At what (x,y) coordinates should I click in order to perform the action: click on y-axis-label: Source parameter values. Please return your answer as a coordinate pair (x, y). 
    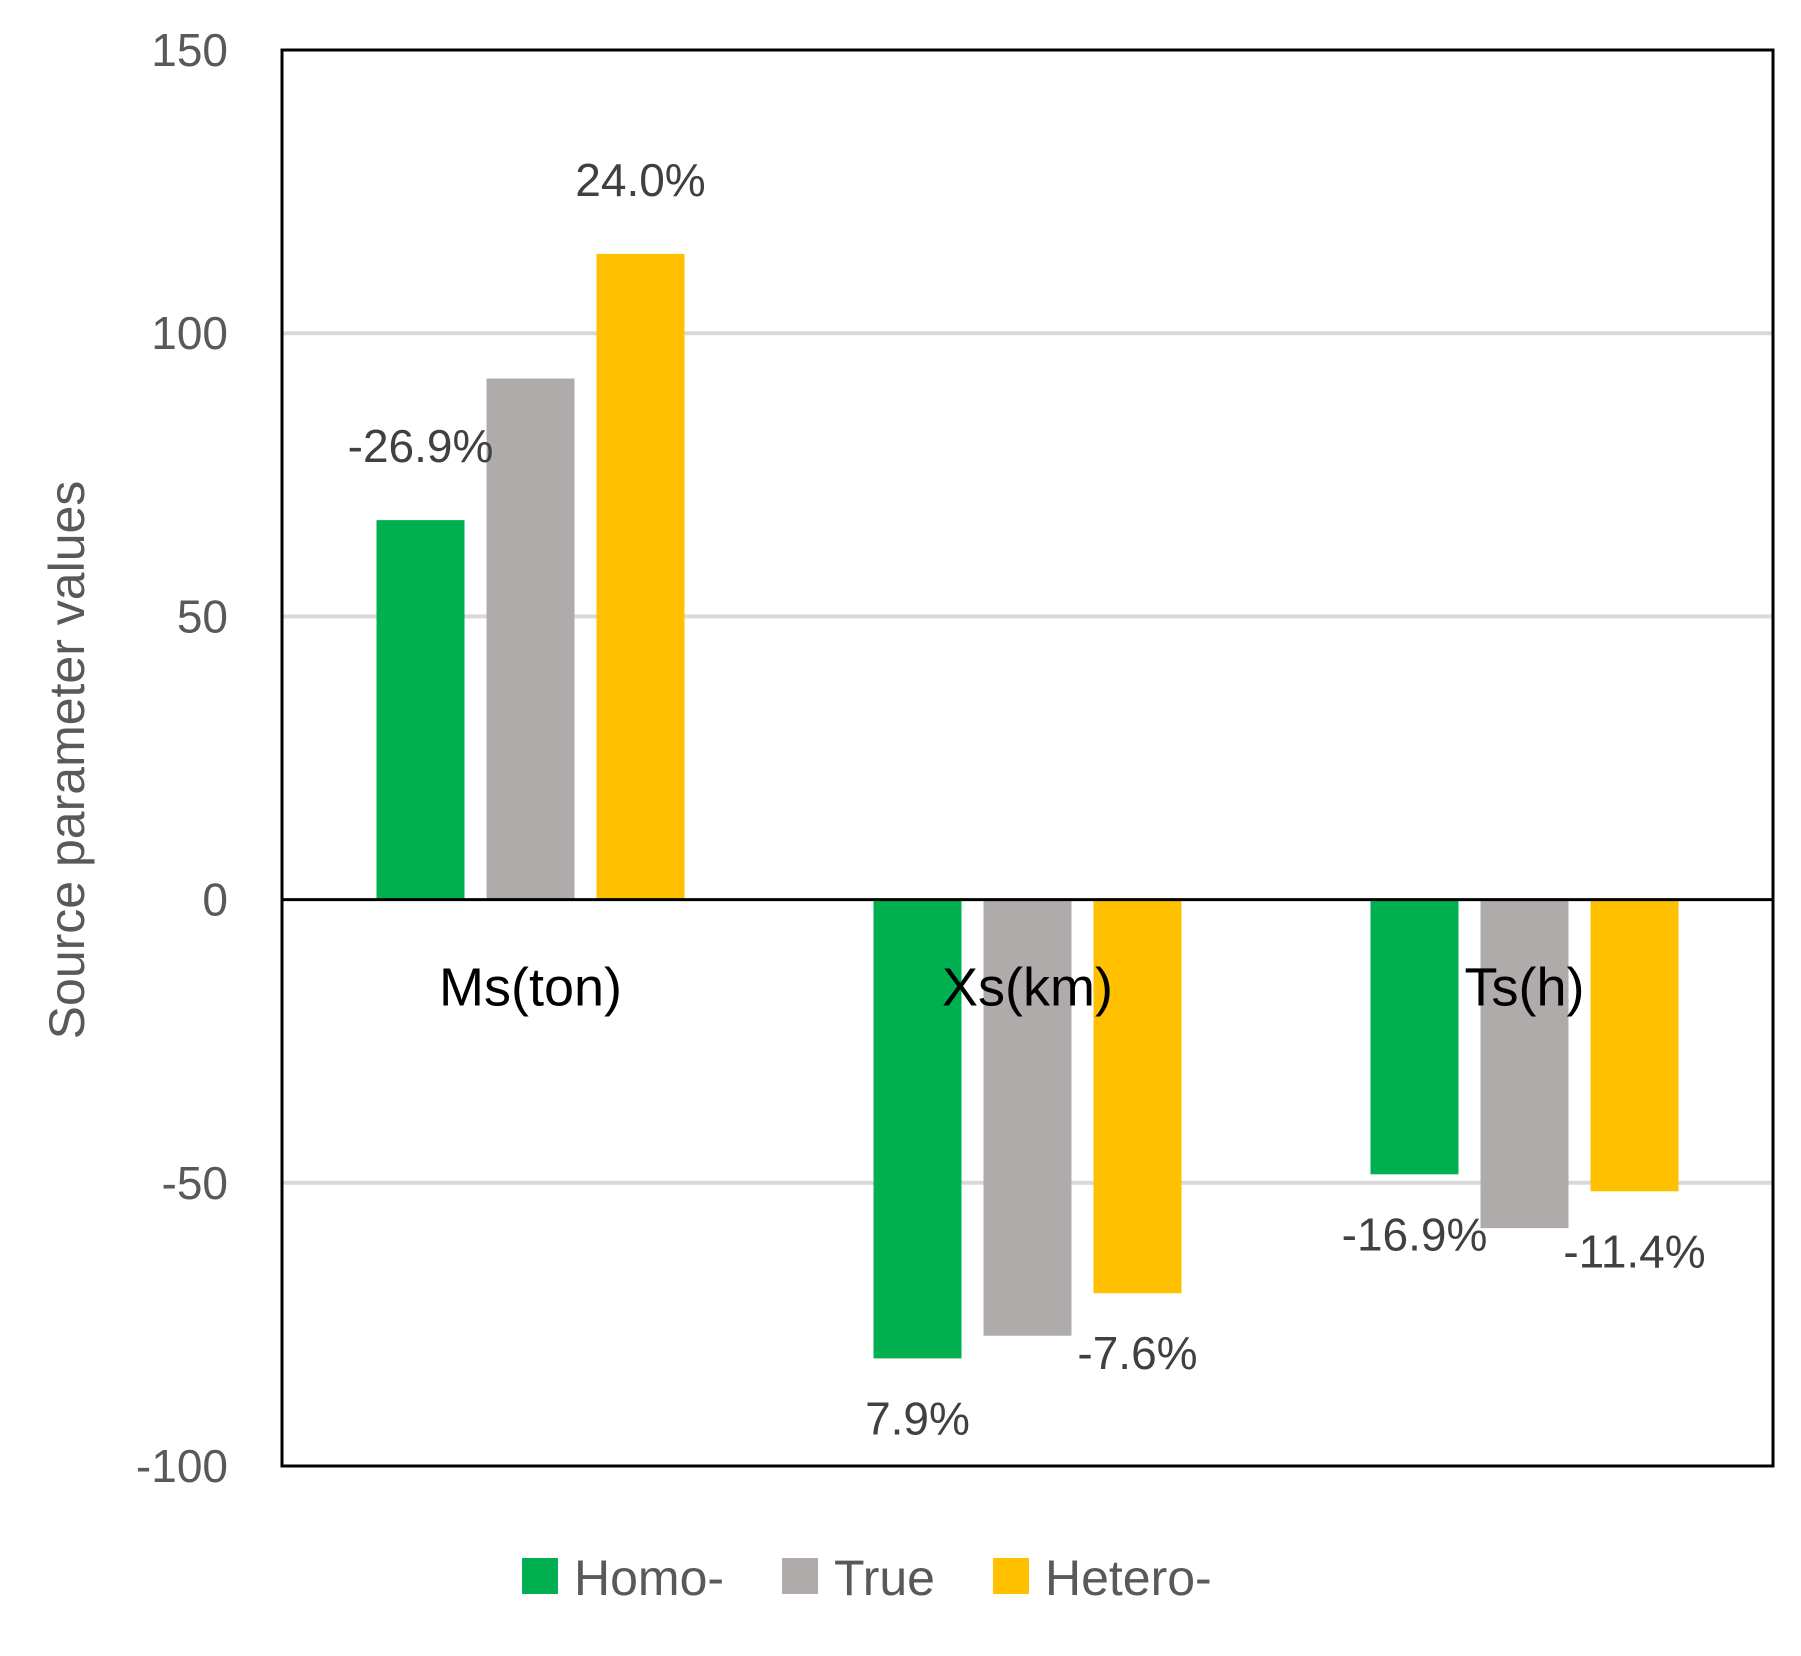
    Looking at the image, I should click on (67, 760).